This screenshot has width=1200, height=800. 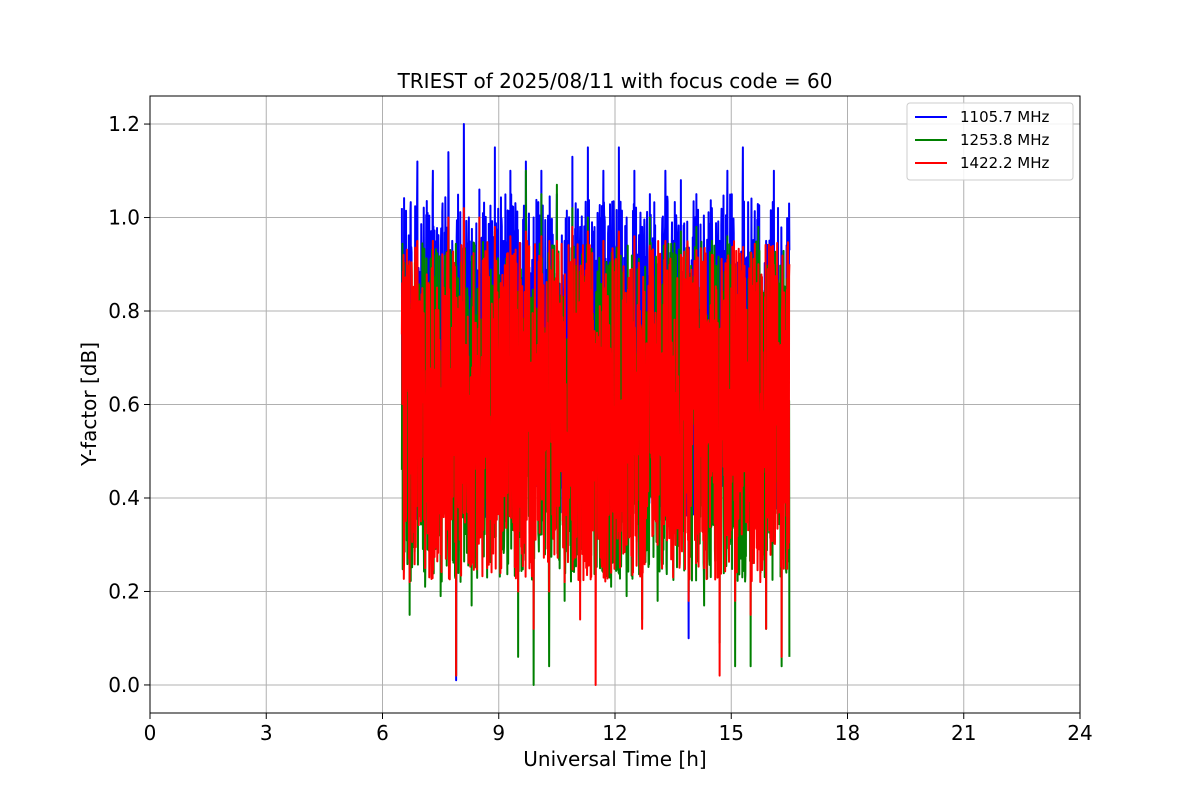 What do you see at coordinates (847, 733) in the screenshot?
I see `x-tick-label: 18` at bounding box center [847, 733].